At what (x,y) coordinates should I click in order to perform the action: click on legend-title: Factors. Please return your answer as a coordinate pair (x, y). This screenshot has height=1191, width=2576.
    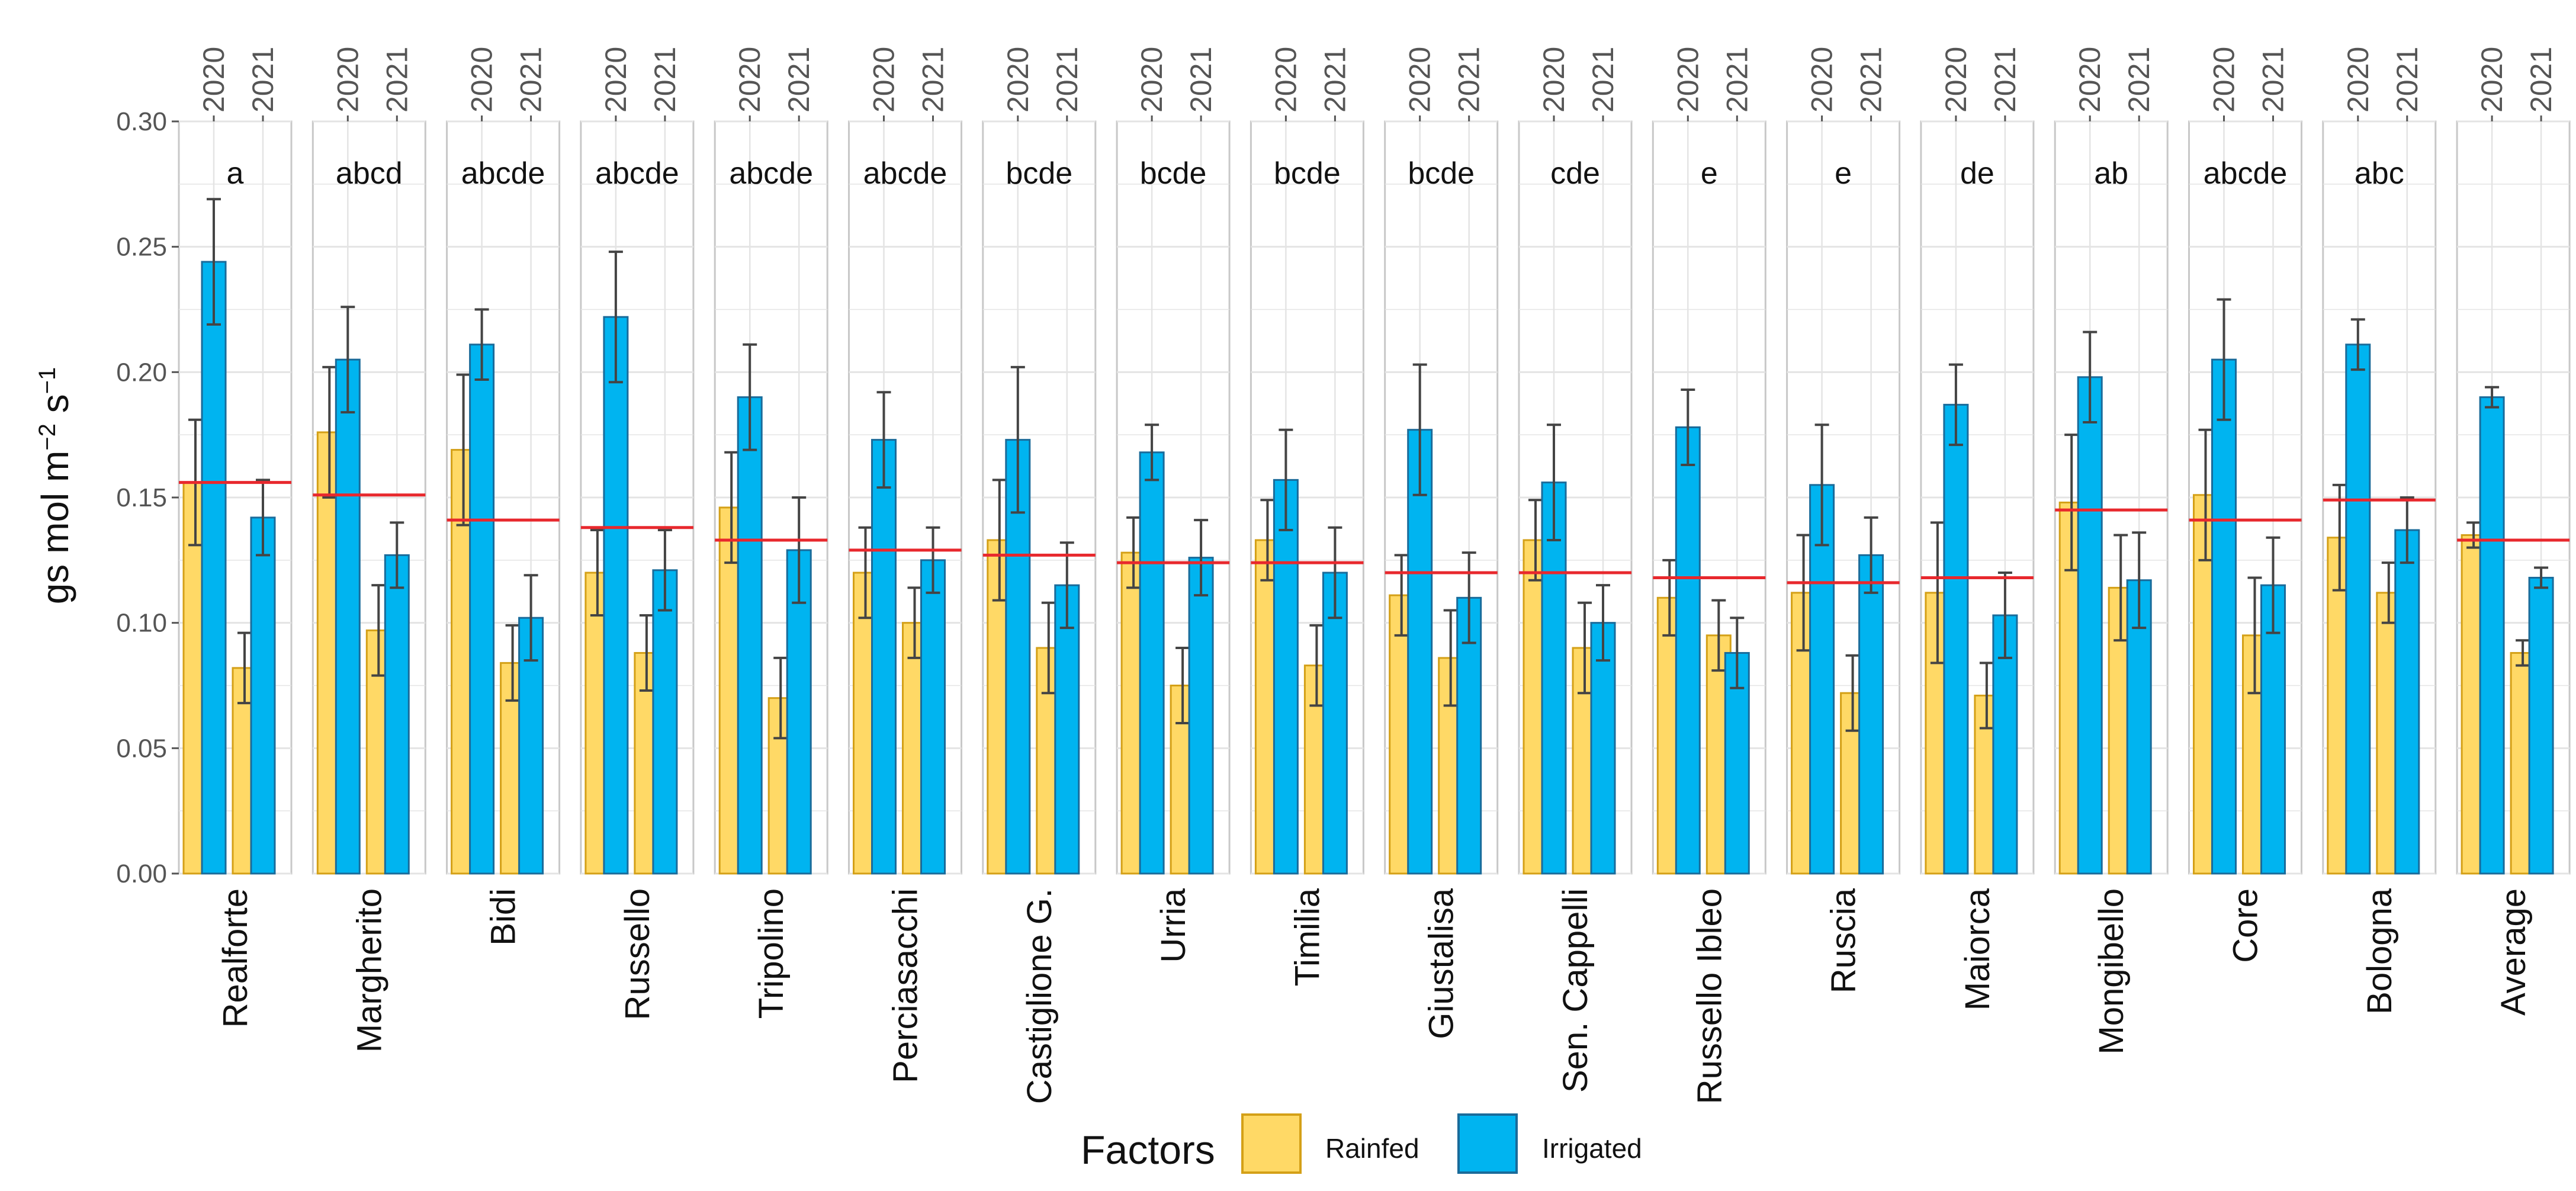
    Looking at the image, I should click on (1148, 1150).